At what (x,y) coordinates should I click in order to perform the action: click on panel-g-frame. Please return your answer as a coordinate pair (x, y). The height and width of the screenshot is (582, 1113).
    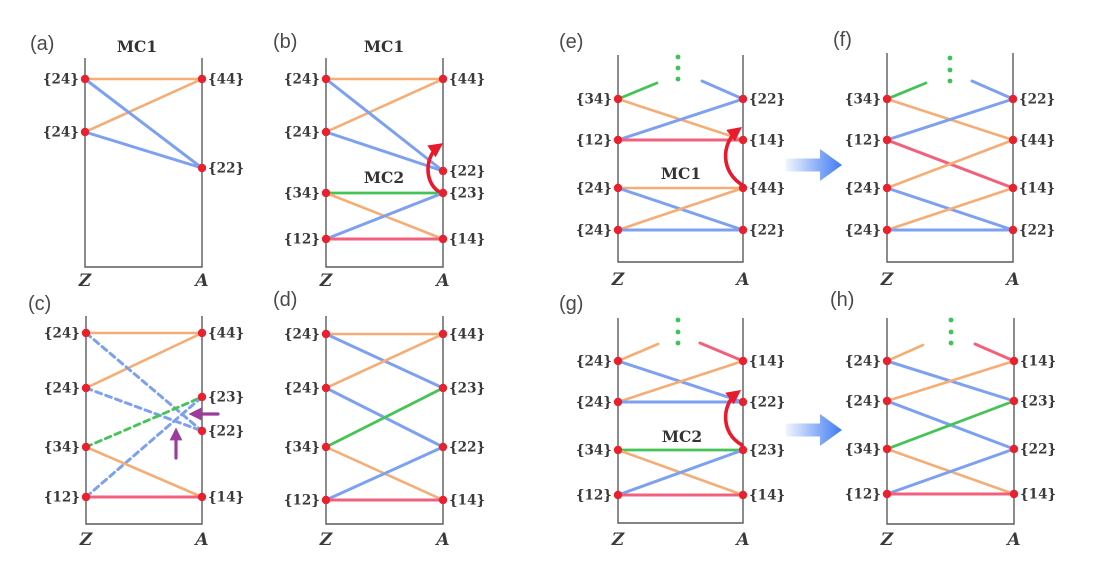
    Looking at the image, I should click on (680, 421).